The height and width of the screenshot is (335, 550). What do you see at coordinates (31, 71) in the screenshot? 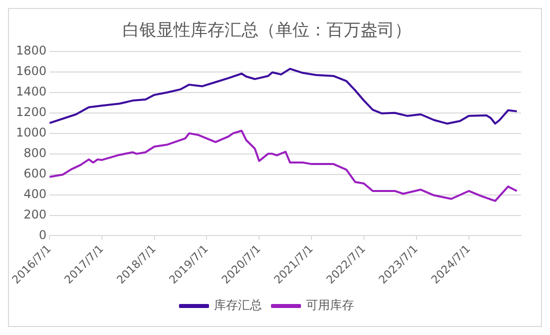
I see `y-tick-label: 1600` at bounding box center [31, 71].